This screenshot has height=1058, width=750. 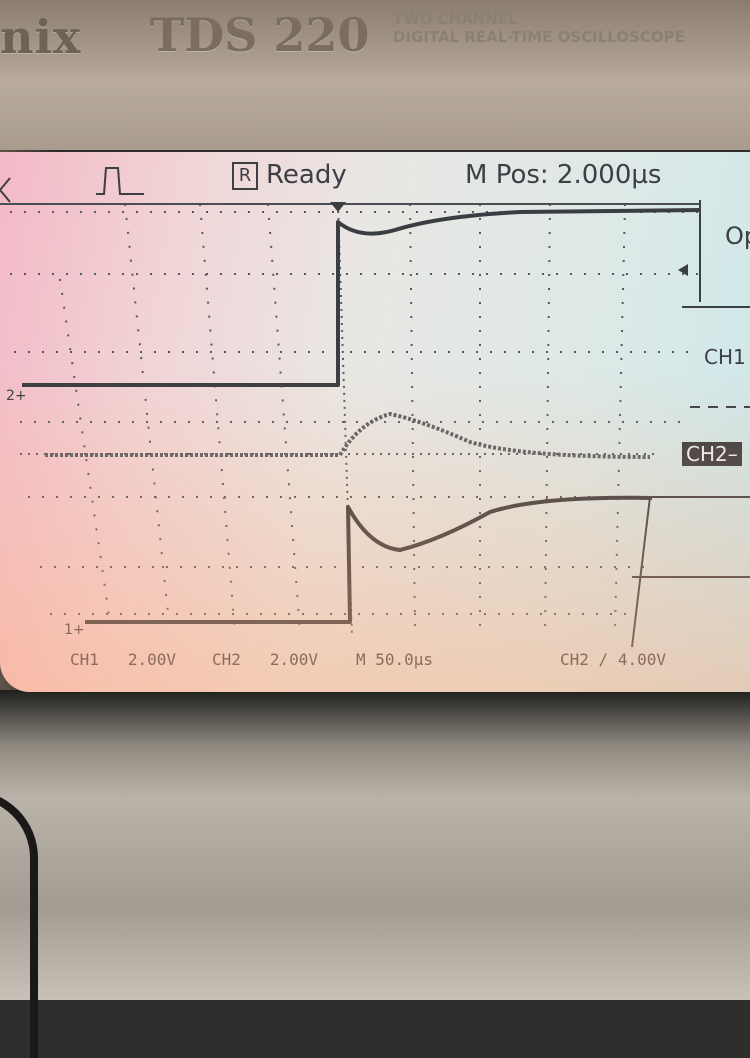 I want to click on probe-cable, so click(x=19, y=924).